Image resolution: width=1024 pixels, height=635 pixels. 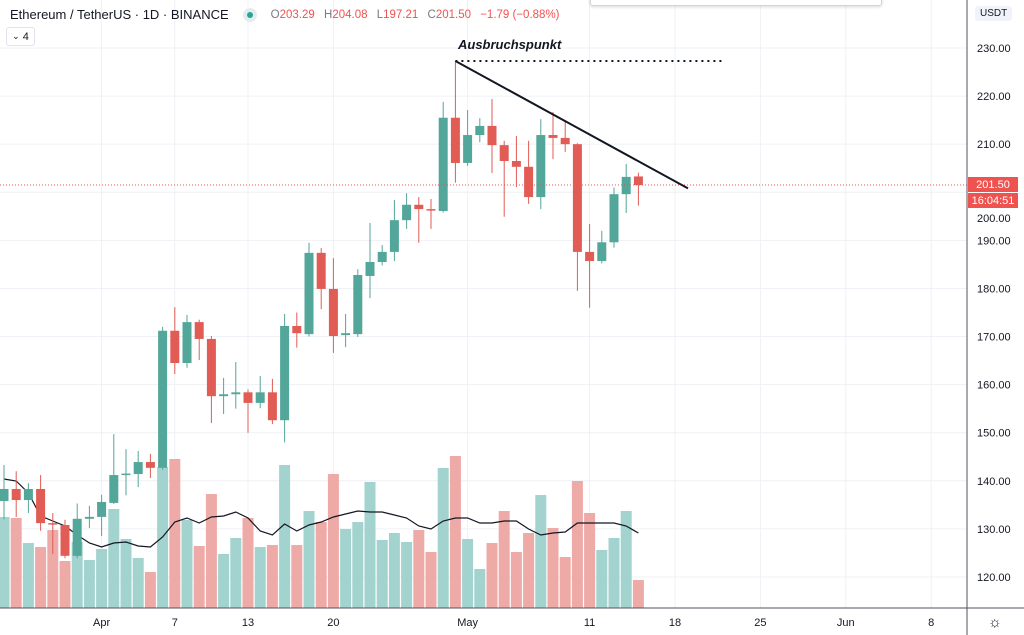 I want to click on indicators-collapse-button: ⌄ 4, so click(x=20, y=36).